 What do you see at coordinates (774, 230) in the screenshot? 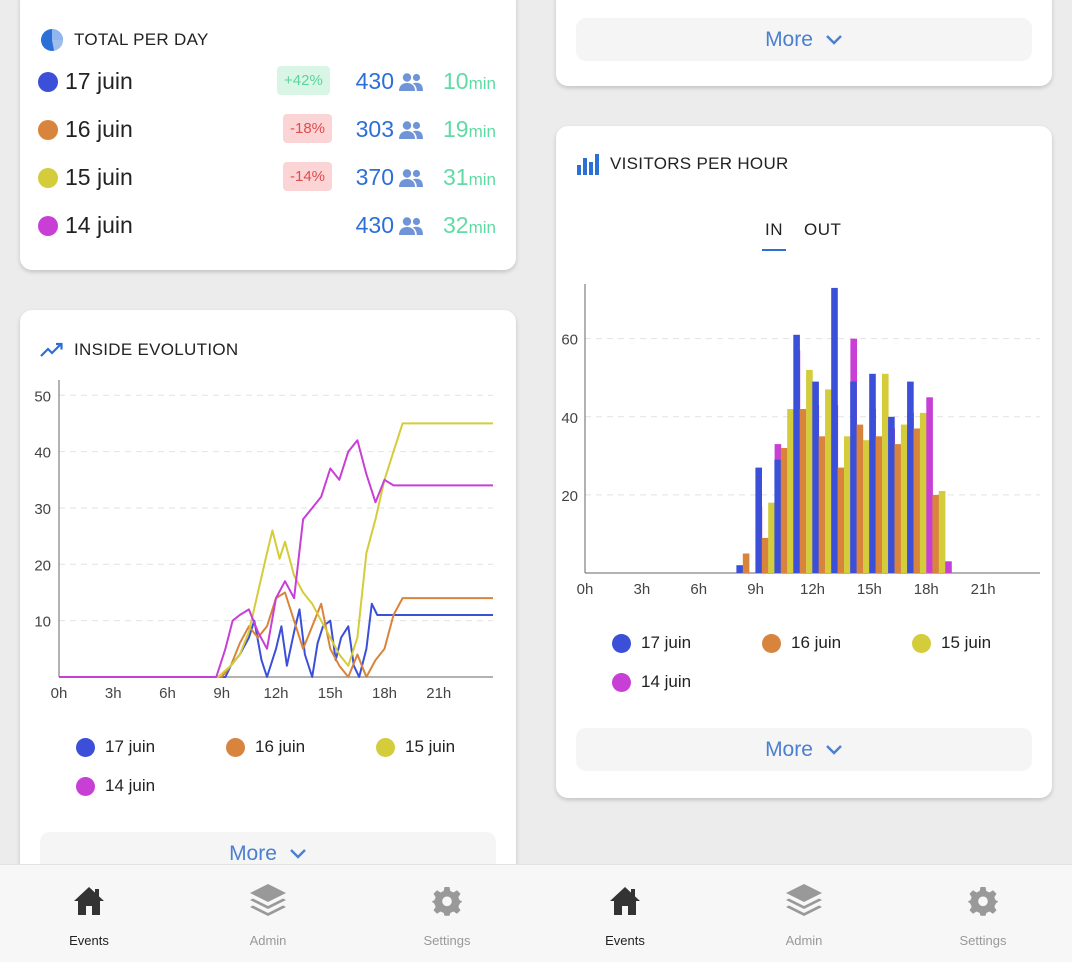
I see `tab-in: IN` at bounding box center [774, 230].